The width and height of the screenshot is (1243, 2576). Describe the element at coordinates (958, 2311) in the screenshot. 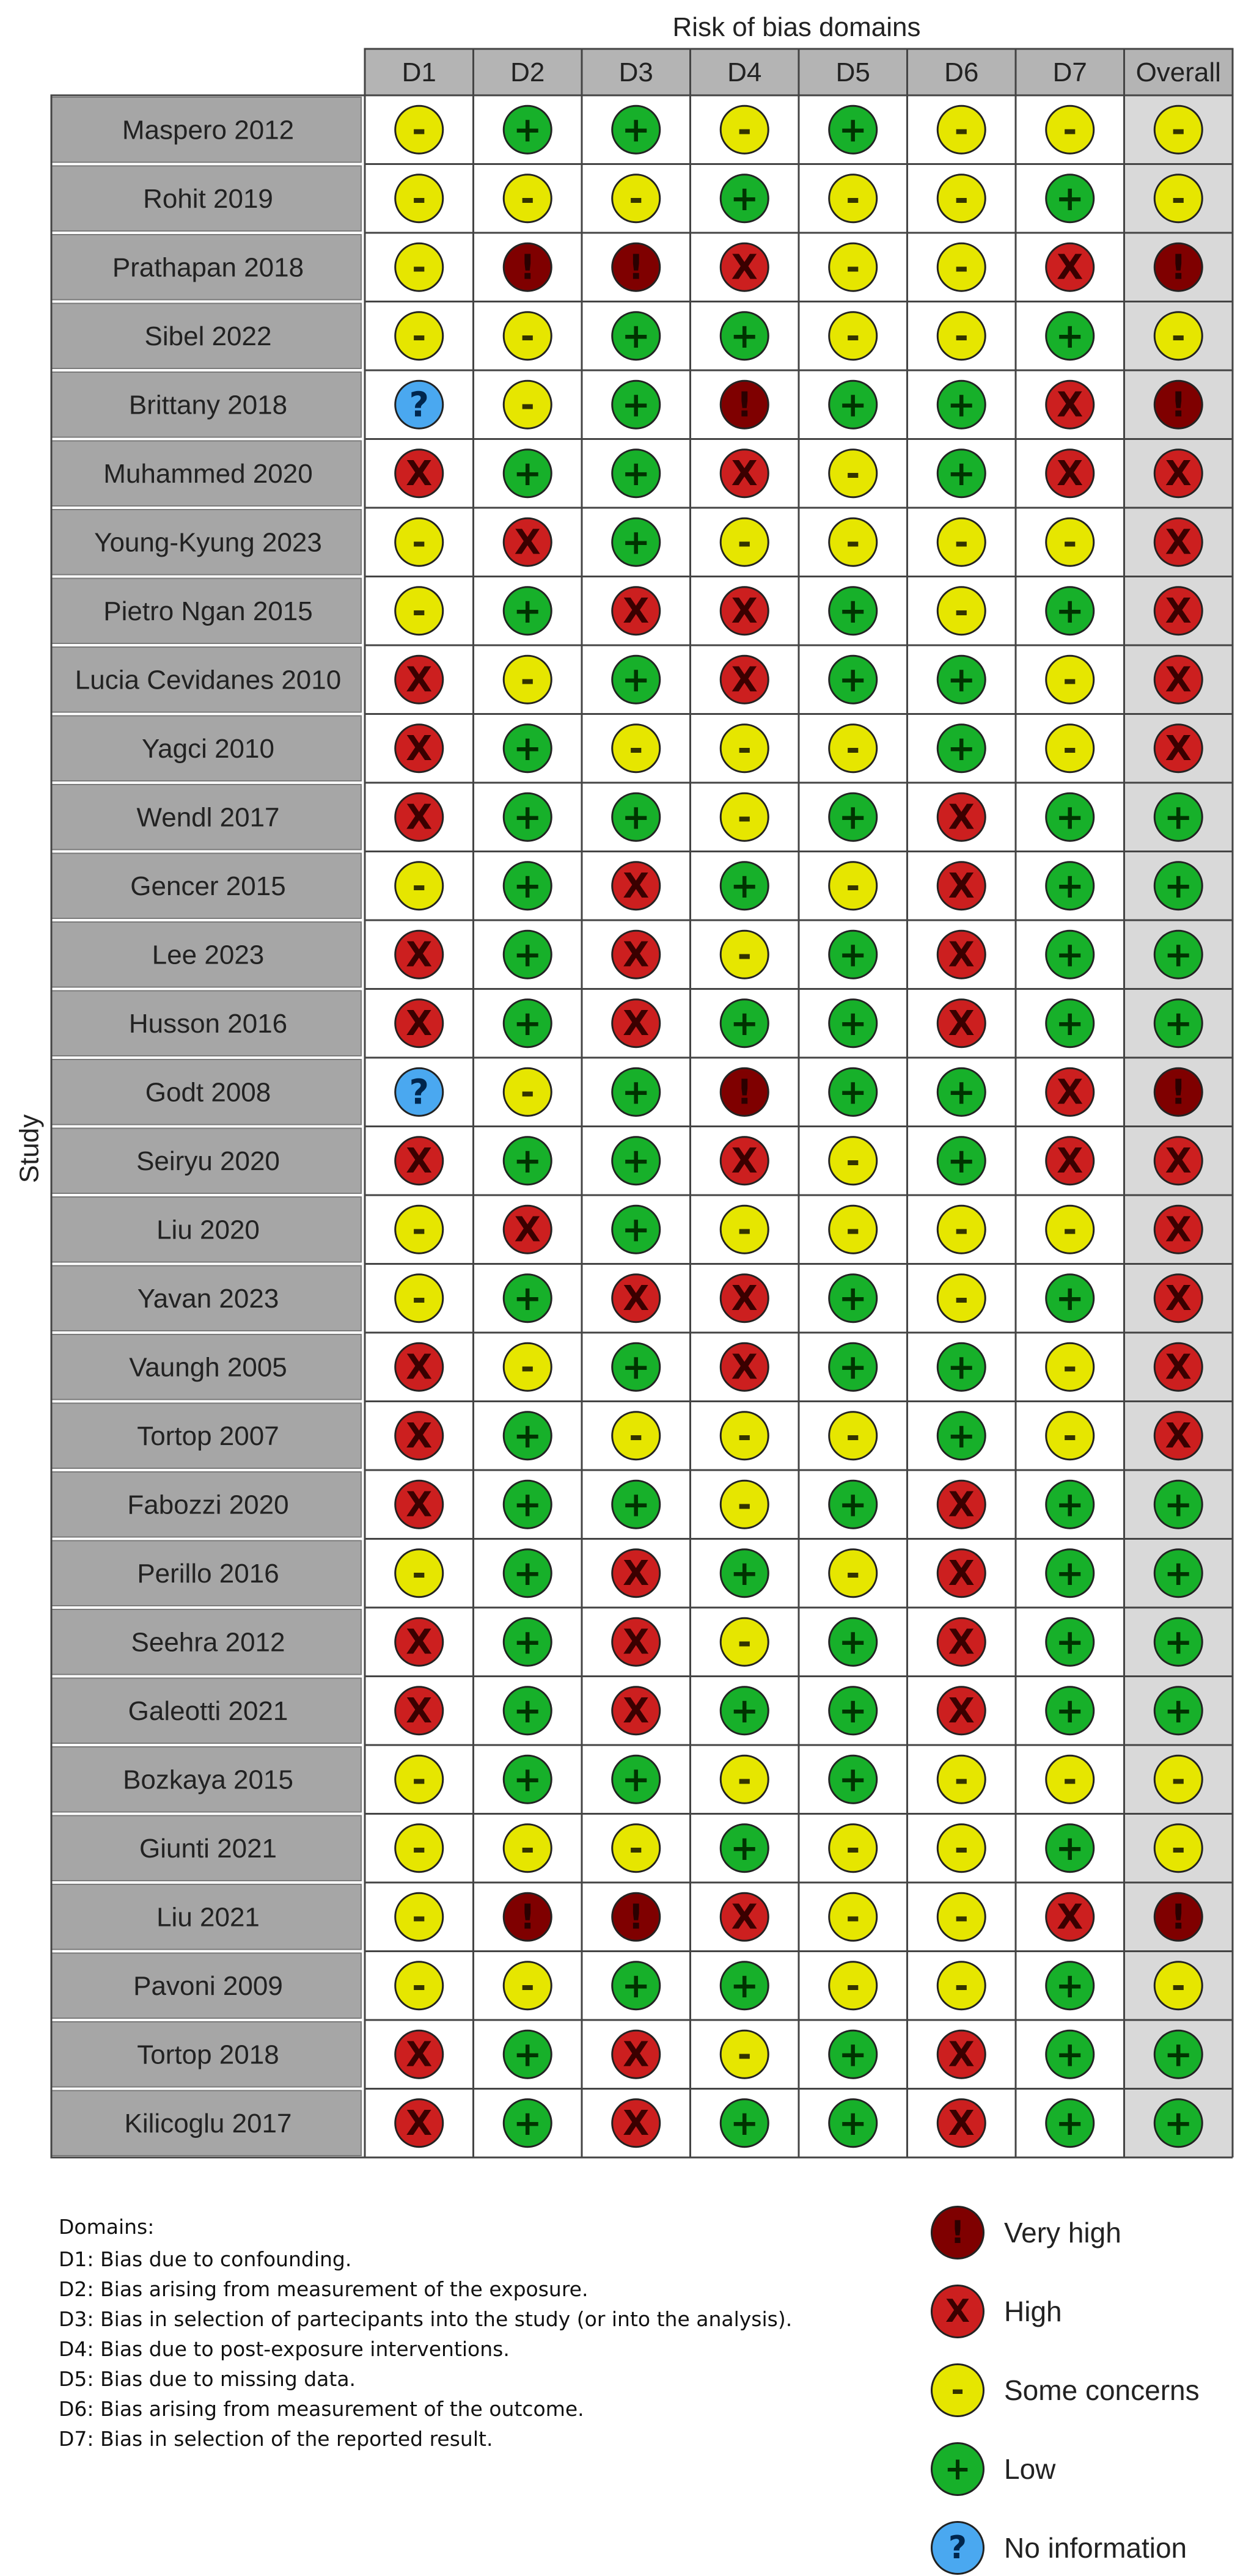

I see `judgement-key-dot: X` at that location.